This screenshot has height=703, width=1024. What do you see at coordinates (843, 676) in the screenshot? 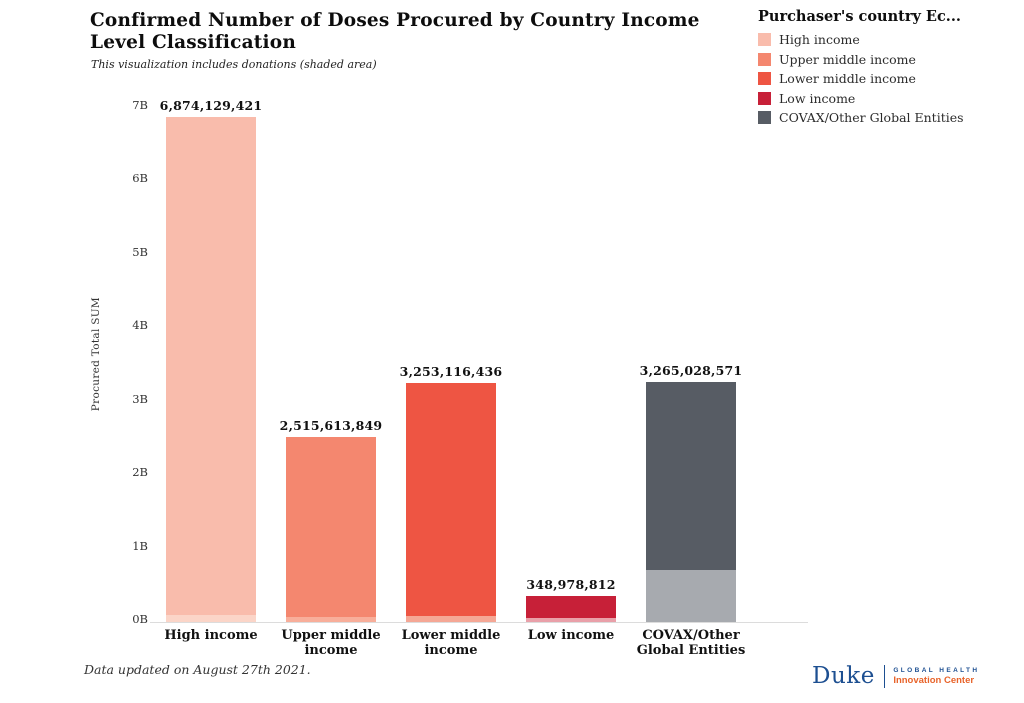
I see `duke-wordmark: Duke` at bounding box center [843, 676].